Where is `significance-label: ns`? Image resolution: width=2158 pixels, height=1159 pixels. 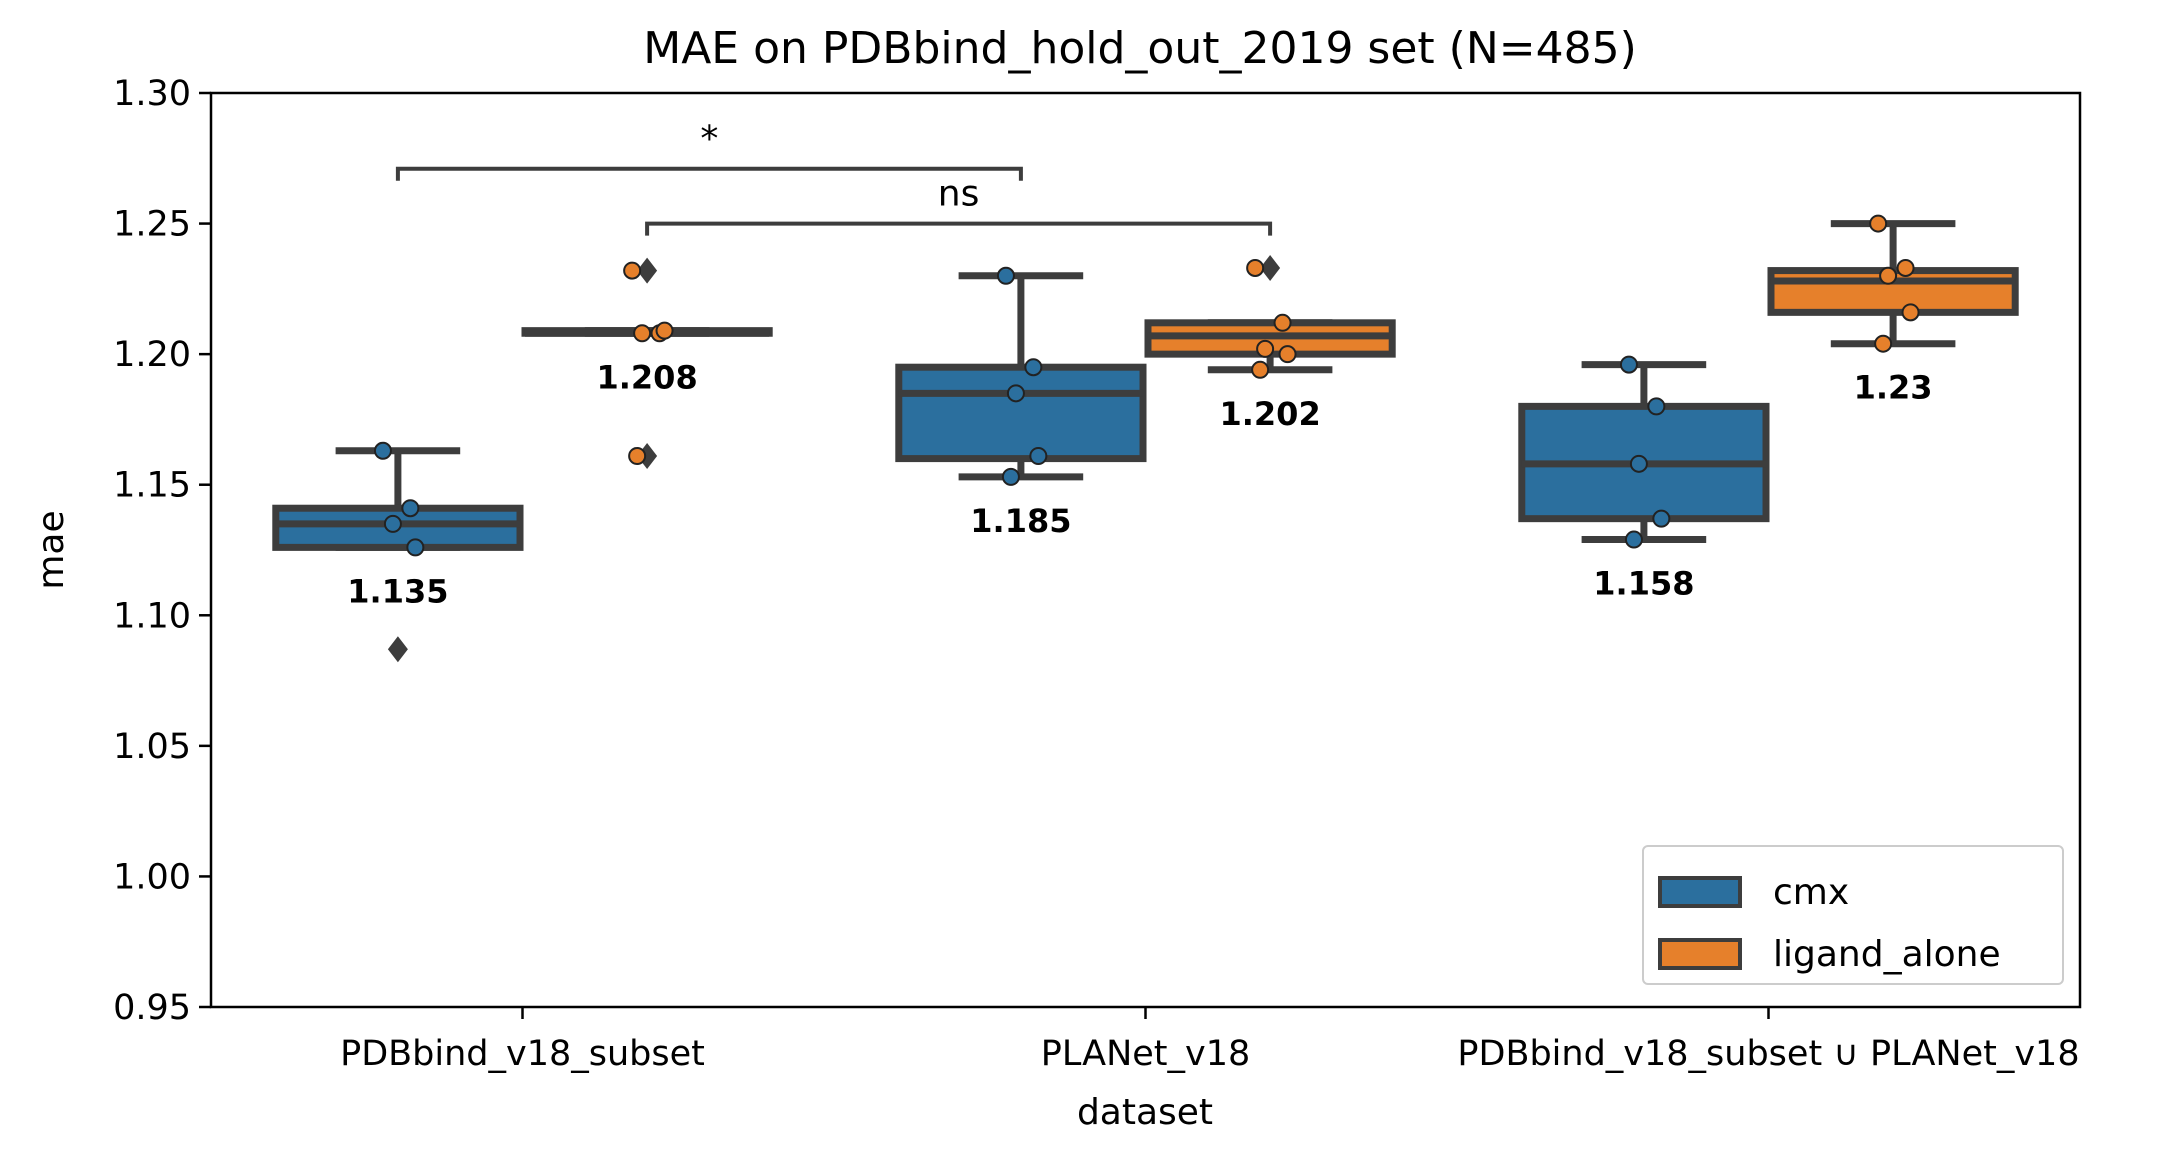 significance-label: ns is located at coordinates (959, 194).